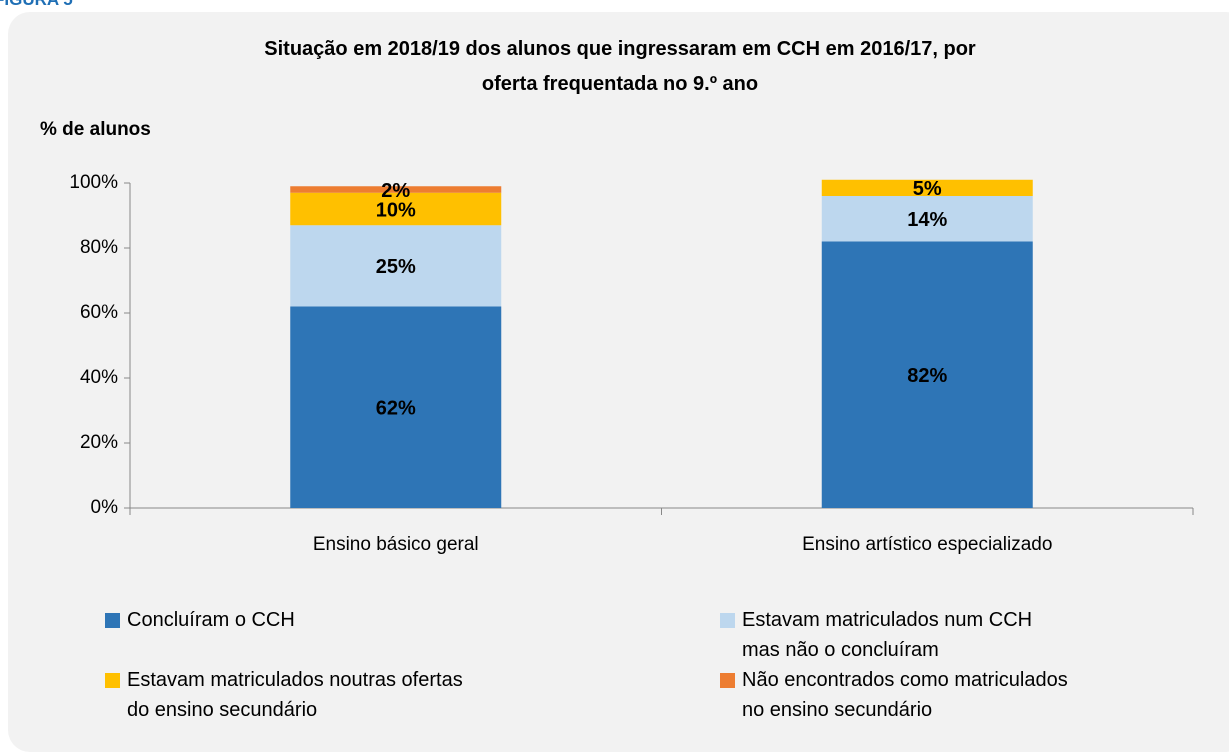  What do you see at coordinates (99, 377) in the screenshot?
I see `y-tick-label: 40%` at bounding box center [99, 377].